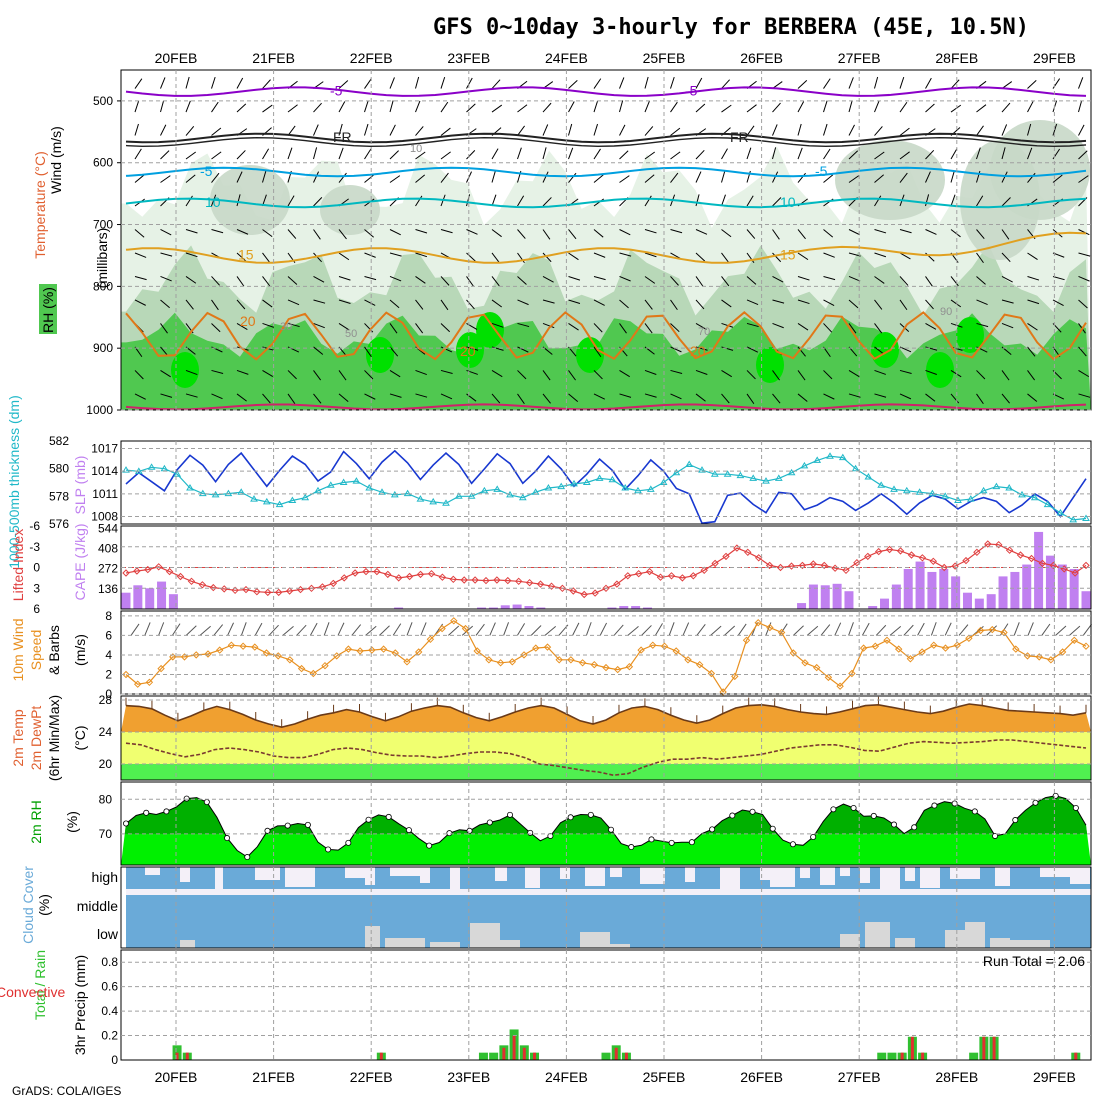 This screenshot has height=1100, width=1100. Describe the element at coordinates (606, 407) in the screenshot. I see `surface-temp-line` at that location.